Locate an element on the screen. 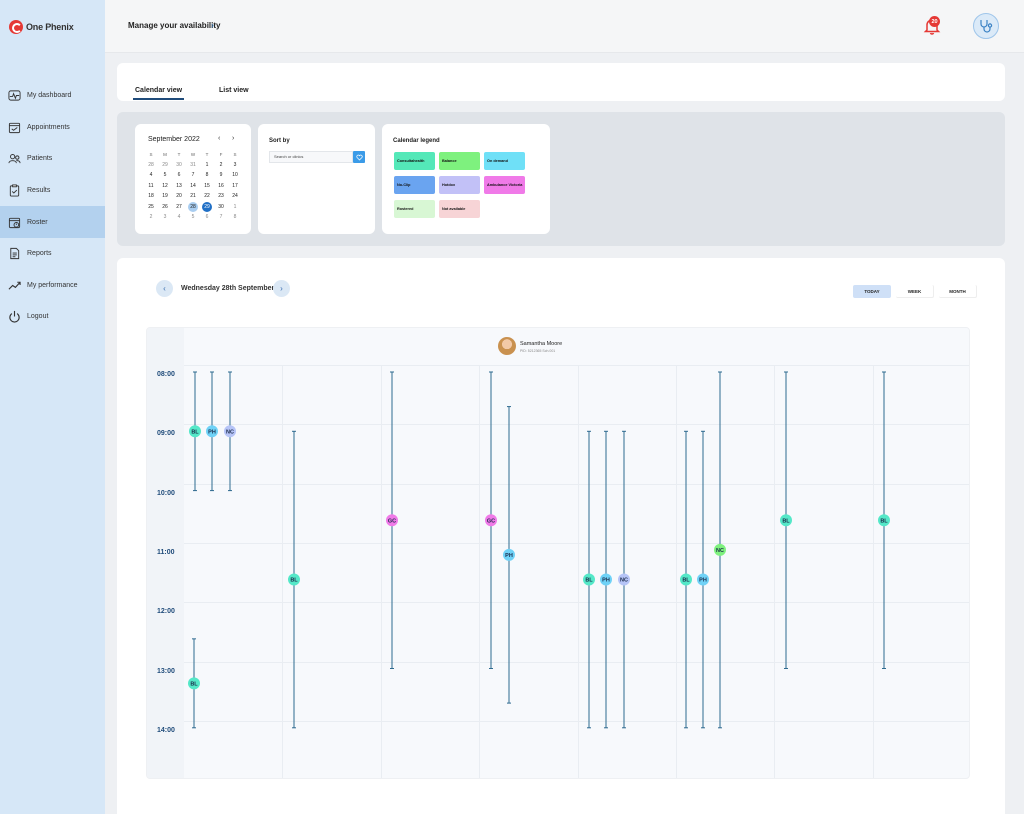 This screenshot has width=1024, height=814. chevron-left-icon: ‹ is located at coordinates (219, 138).